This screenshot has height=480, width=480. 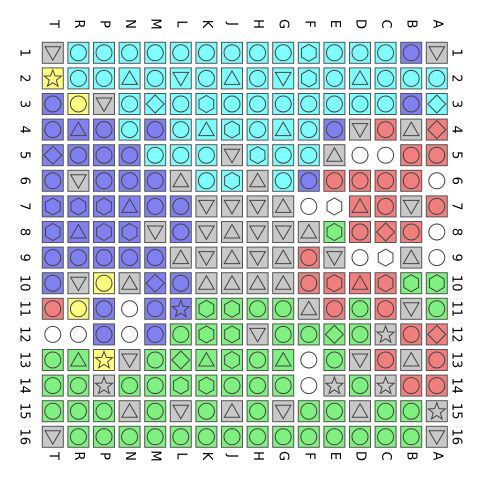 I want to click on cell-E9, so click(x=334, y=257).